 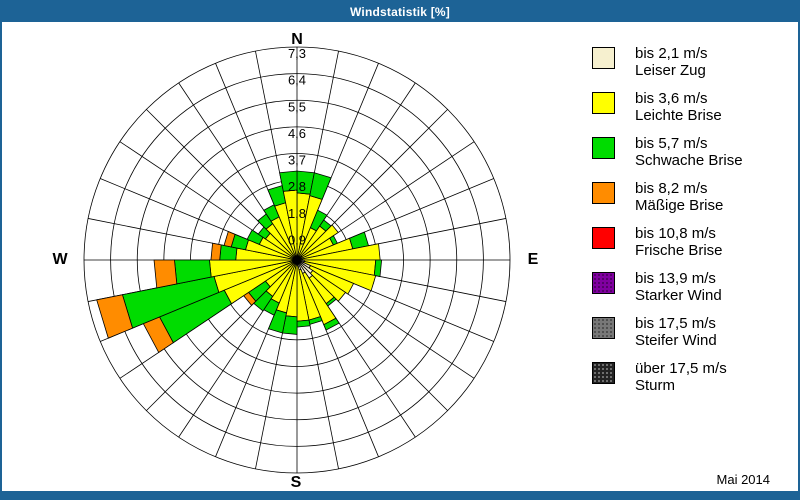 I want to click on legend-label: bis 13,9 m/s Starker Wind, so click(x=678, y=287).